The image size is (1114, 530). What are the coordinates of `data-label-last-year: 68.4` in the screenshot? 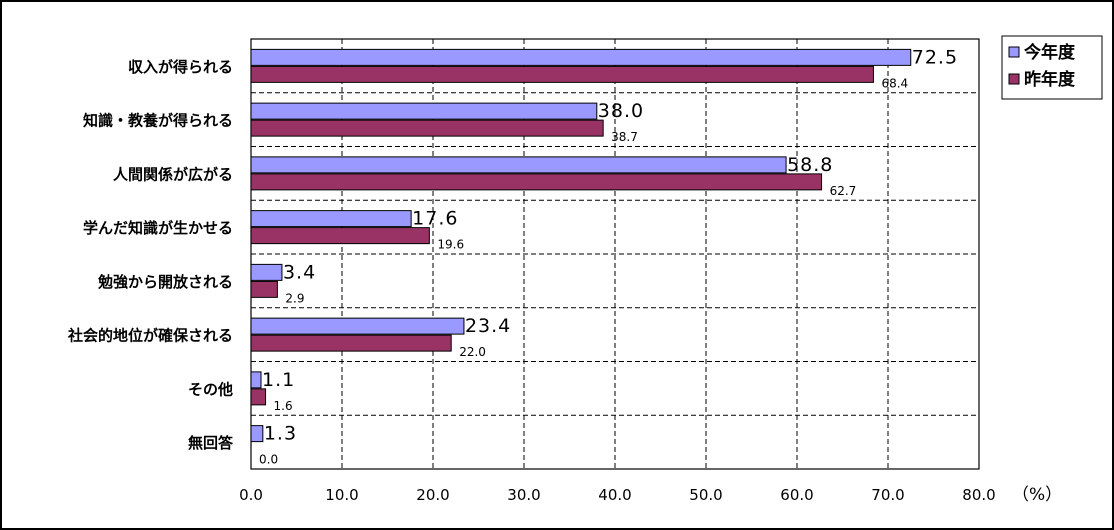 It's located at (894, 83).